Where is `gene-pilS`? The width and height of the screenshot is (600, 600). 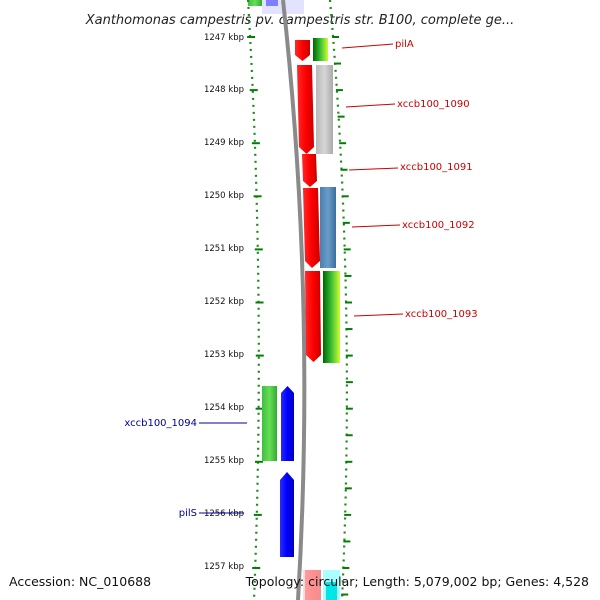
gene-pilS is located at coordinates (287, 514).